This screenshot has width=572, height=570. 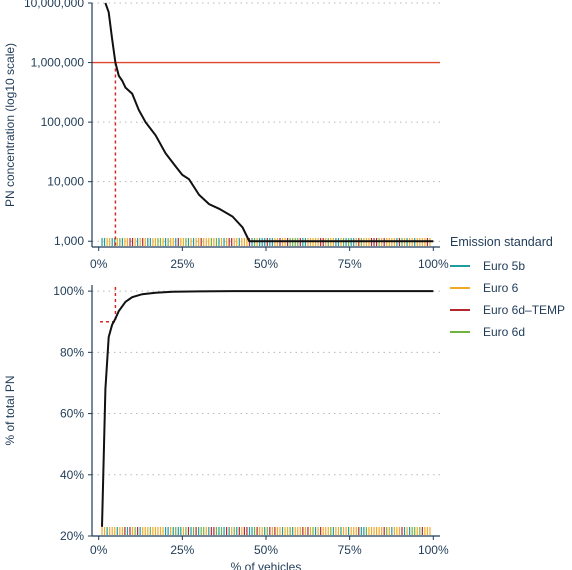 I want to click on y-tick-label: 40%, so click(x=72, y=475).